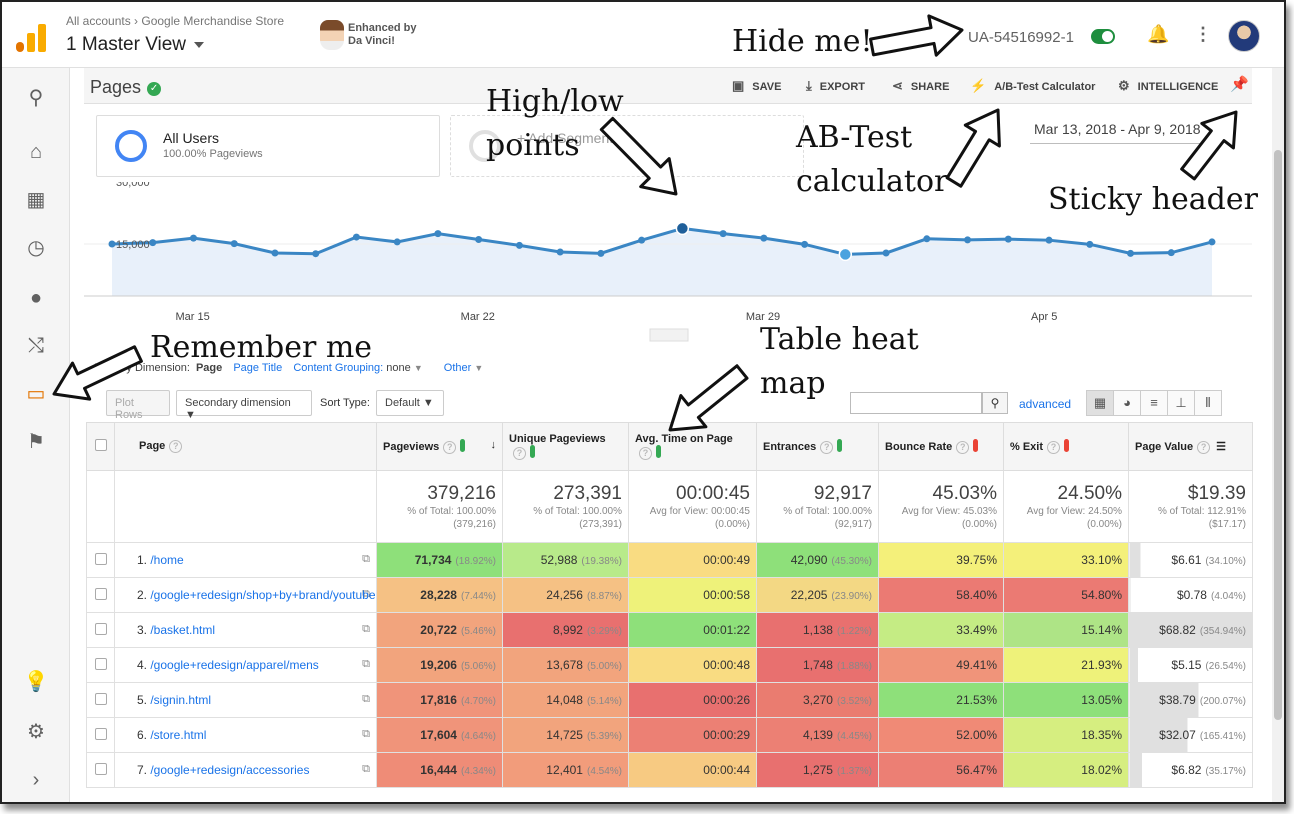 The image size is (1294, 814). I want to click on column-header: Page Value? ☰, so click(1190, 446).